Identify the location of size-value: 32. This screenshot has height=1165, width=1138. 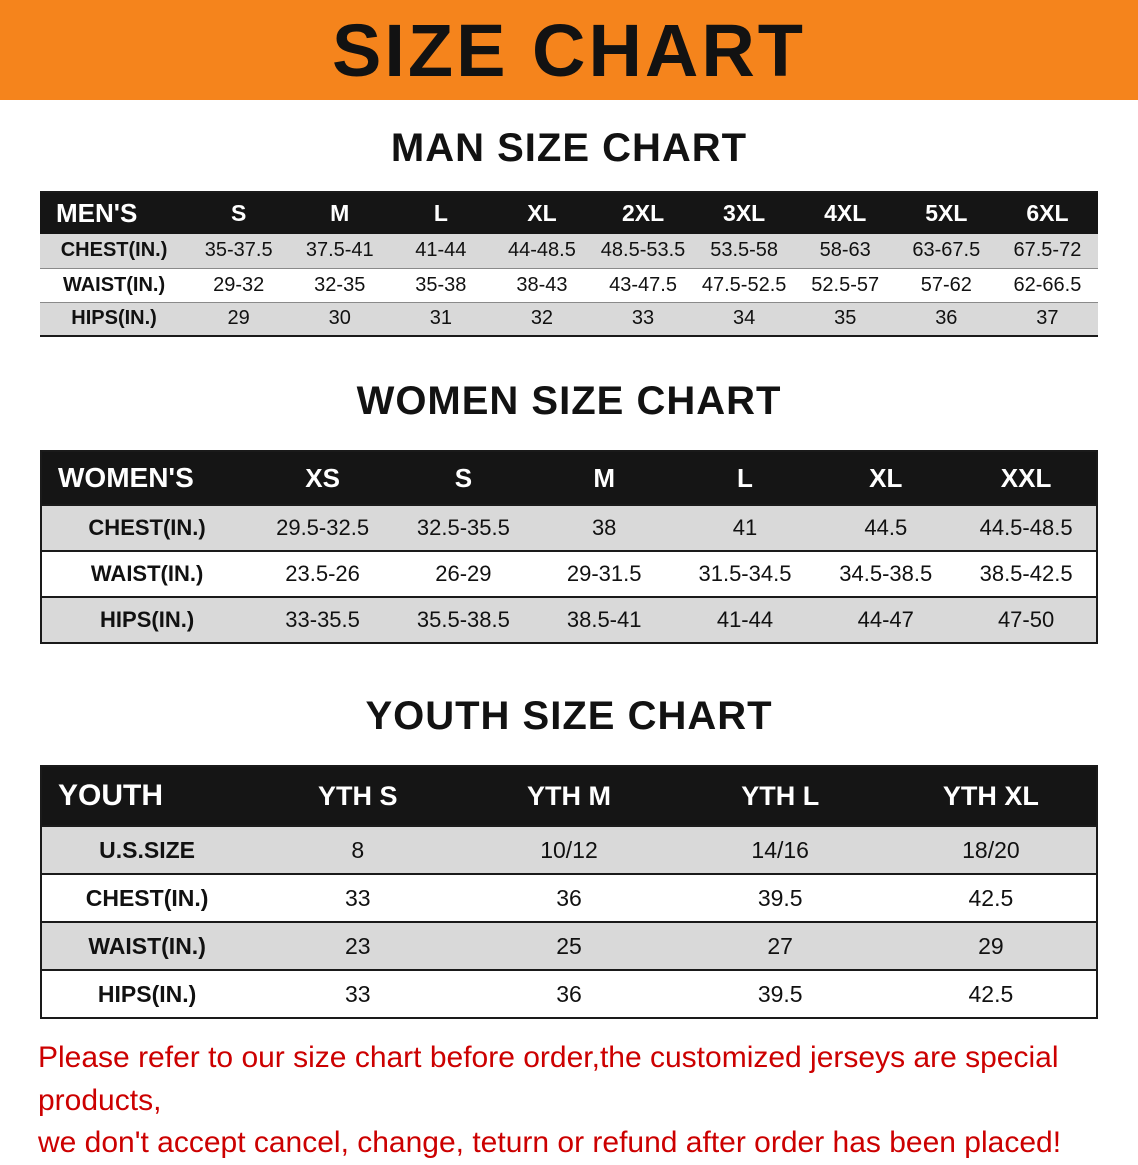
(542, 319).